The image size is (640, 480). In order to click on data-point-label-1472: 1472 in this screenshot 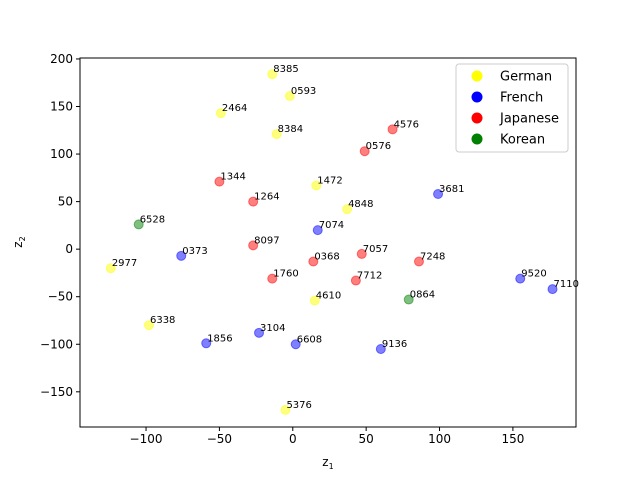, I will do `click(329, 180)`.